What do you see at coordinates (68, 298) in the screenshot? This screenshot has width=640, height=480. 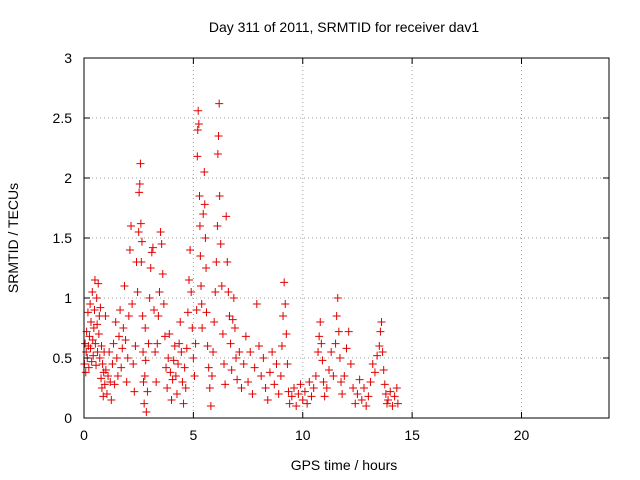 I see `y-tick-label: 1` at bounding box center [68, 298].